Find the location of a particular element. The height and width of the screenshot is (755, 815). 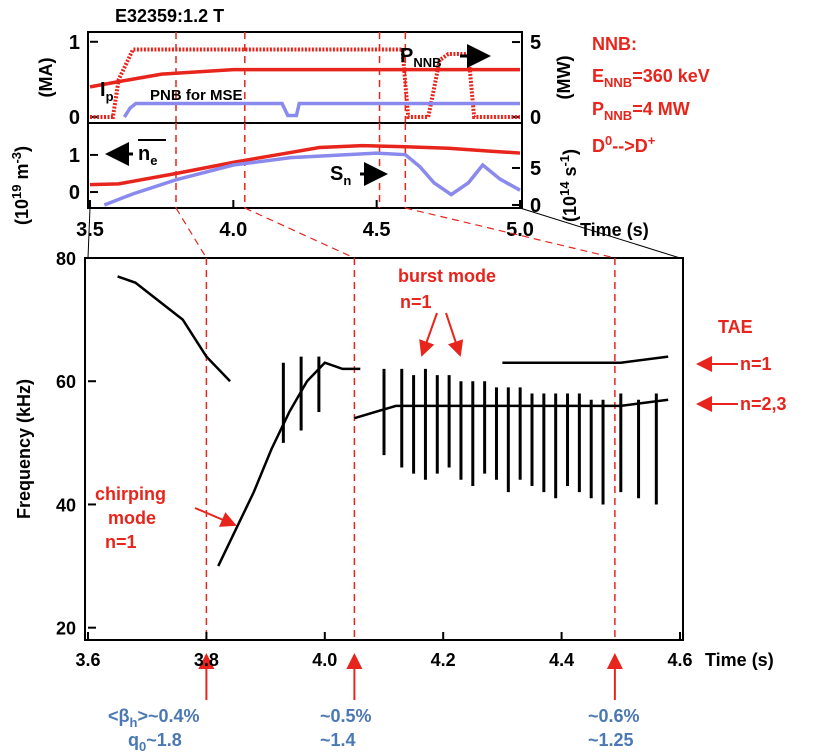

x-tick-label: 5.0 is located at coordinates (520, 230).